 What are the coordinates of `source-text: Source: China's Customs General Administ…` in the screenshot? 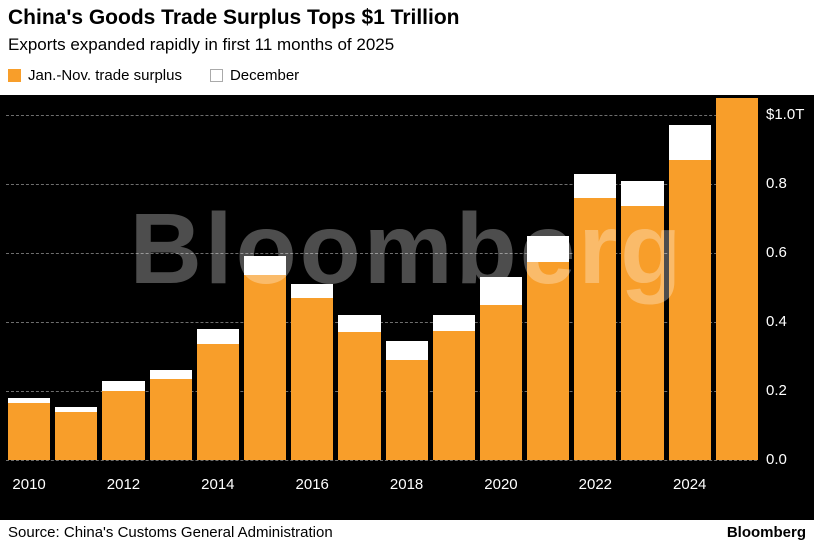 It's located at (170, 532).